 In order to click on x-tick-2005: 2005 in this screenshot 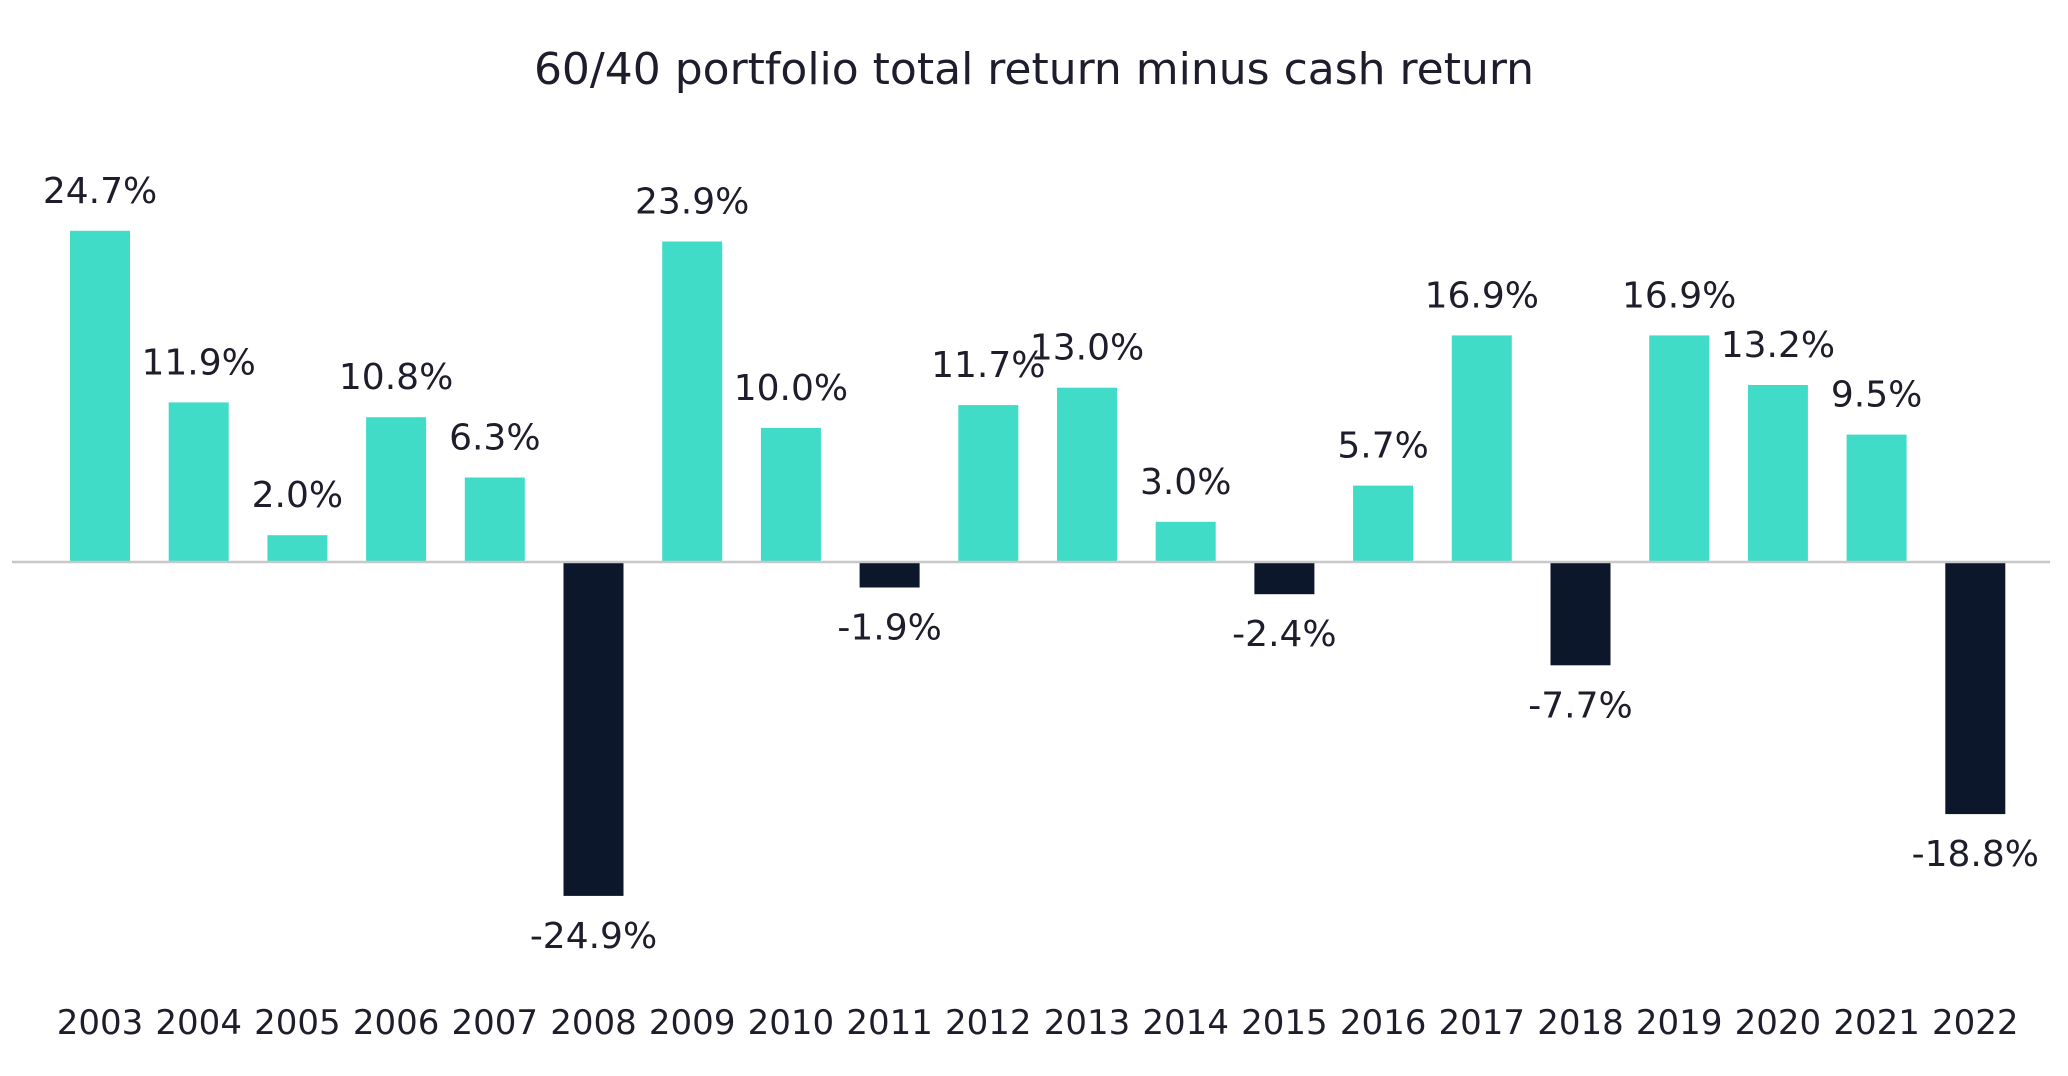, I will do `click(297, 1023)`.